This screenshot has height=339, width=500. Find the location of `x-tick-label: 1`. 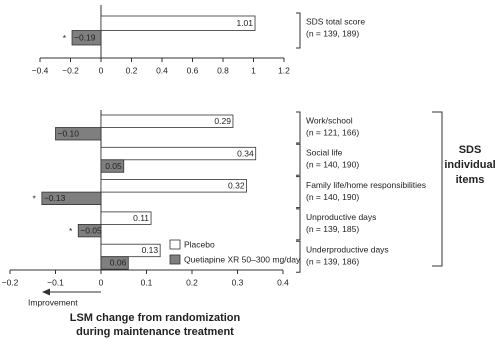

x-tick-label: 1 is located at coordinates (253, 70).